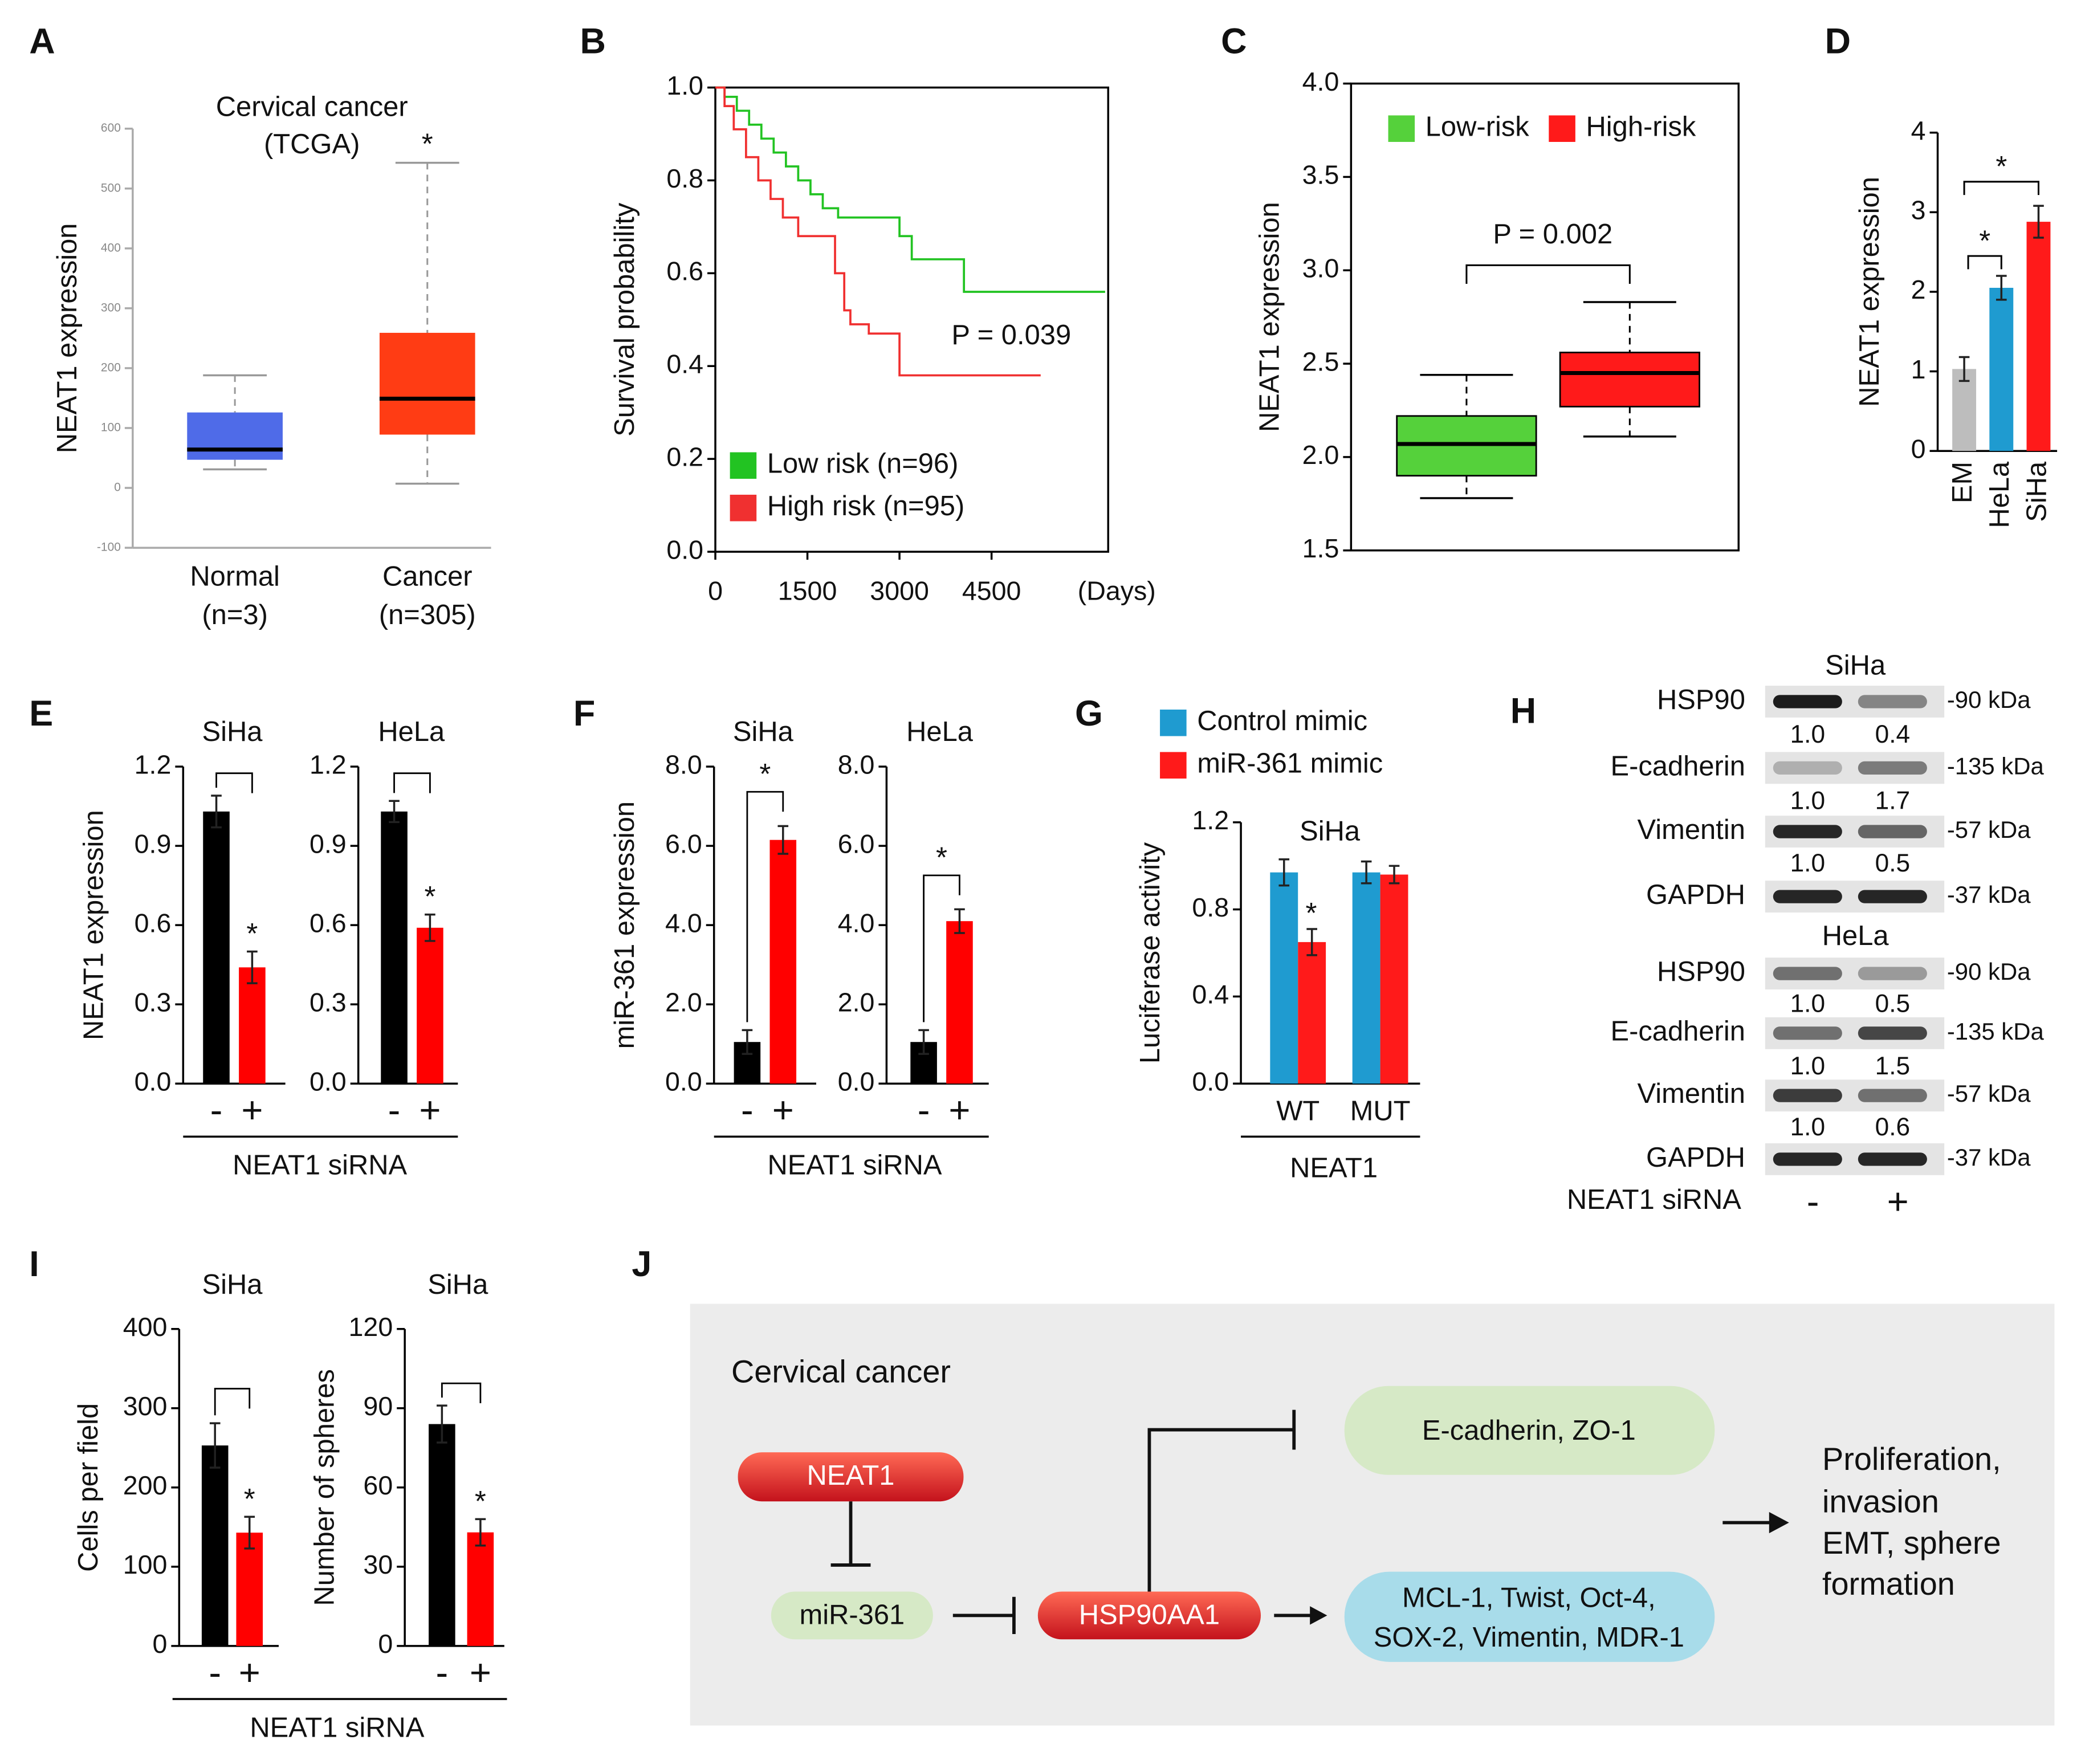  I want to click on legend-label: Low risk (n=96), so click(863, 464).